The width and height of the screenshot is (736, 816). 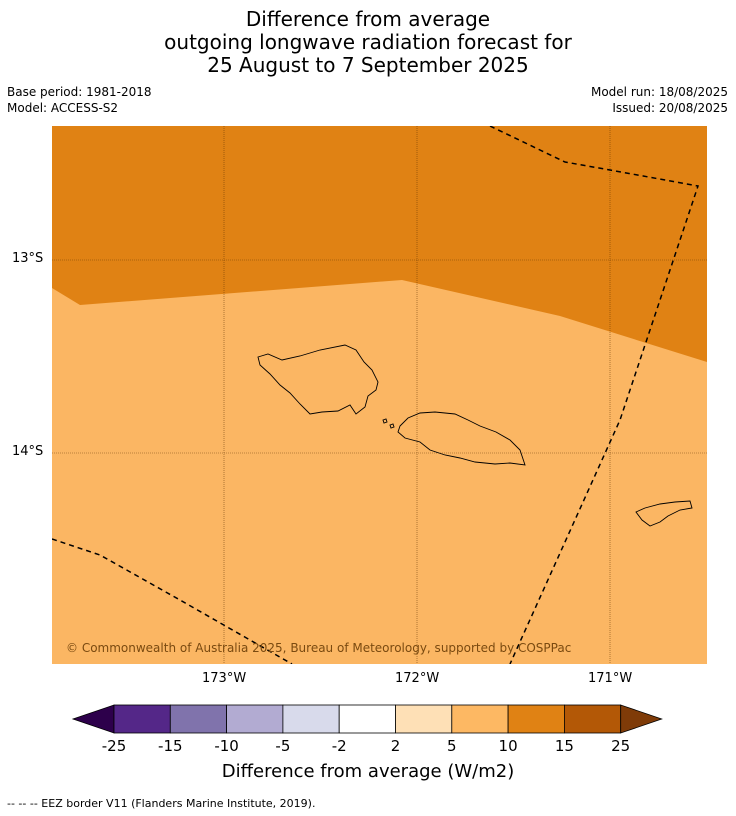 What do you see at coordinates (508, 746) in the screenshot?
I see `colorbar-tick-label: 10` at bounding box center [508, 746].